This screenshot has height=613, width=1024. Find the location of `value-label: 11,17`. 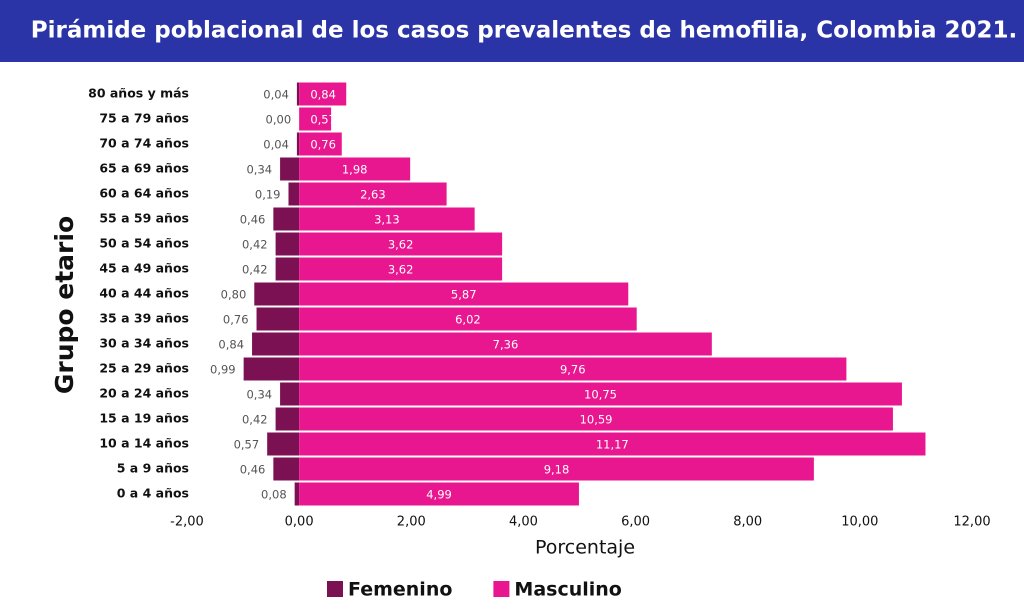

value-label: 11,17 is located at coordinates (612, 445).